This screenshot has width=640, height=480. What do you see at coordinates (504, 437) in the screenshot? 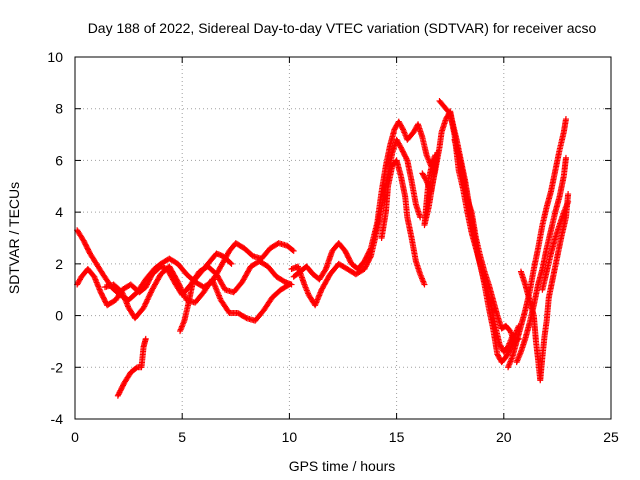
I see `x-tick-label: 20` at bounding box center [504, 437].